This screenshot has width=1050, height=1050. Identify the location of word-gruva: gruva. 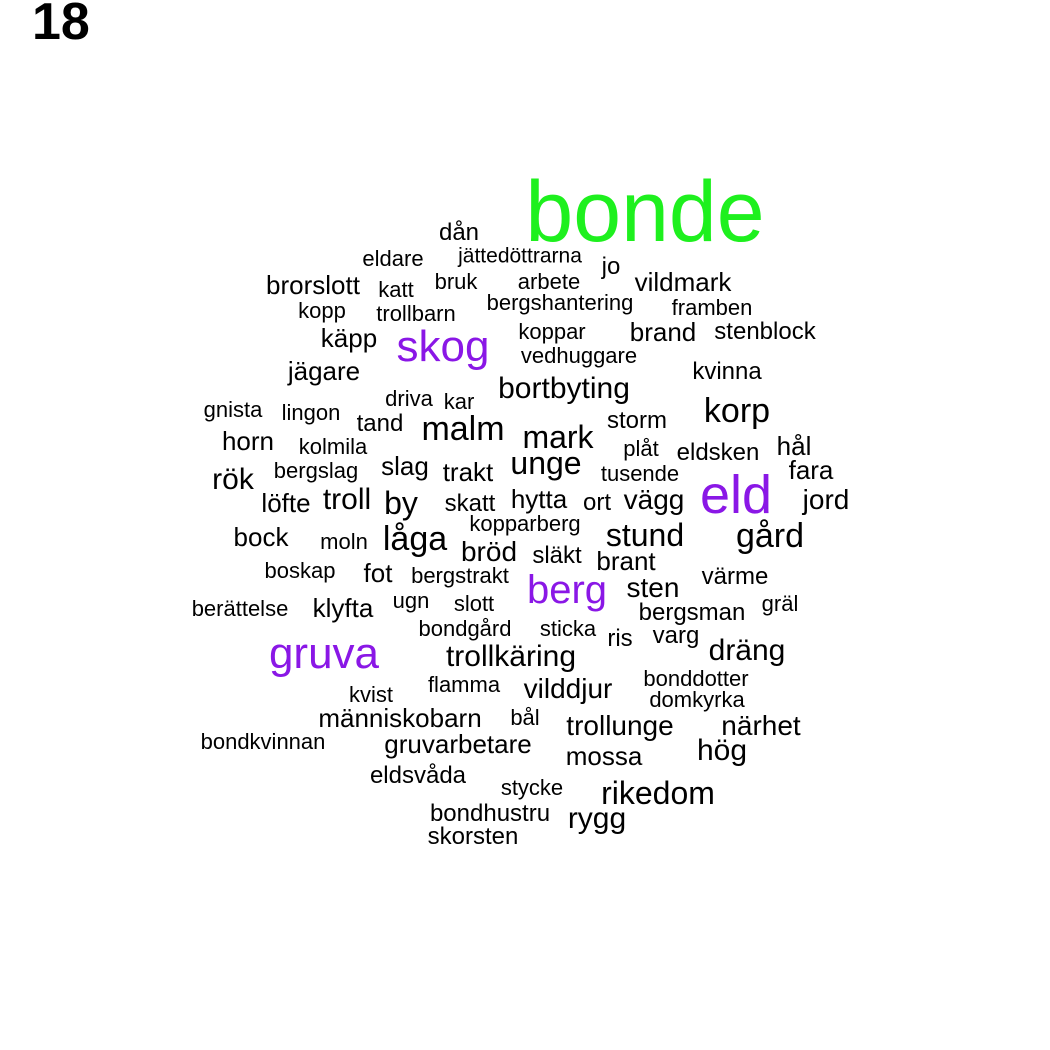
(324, 653).